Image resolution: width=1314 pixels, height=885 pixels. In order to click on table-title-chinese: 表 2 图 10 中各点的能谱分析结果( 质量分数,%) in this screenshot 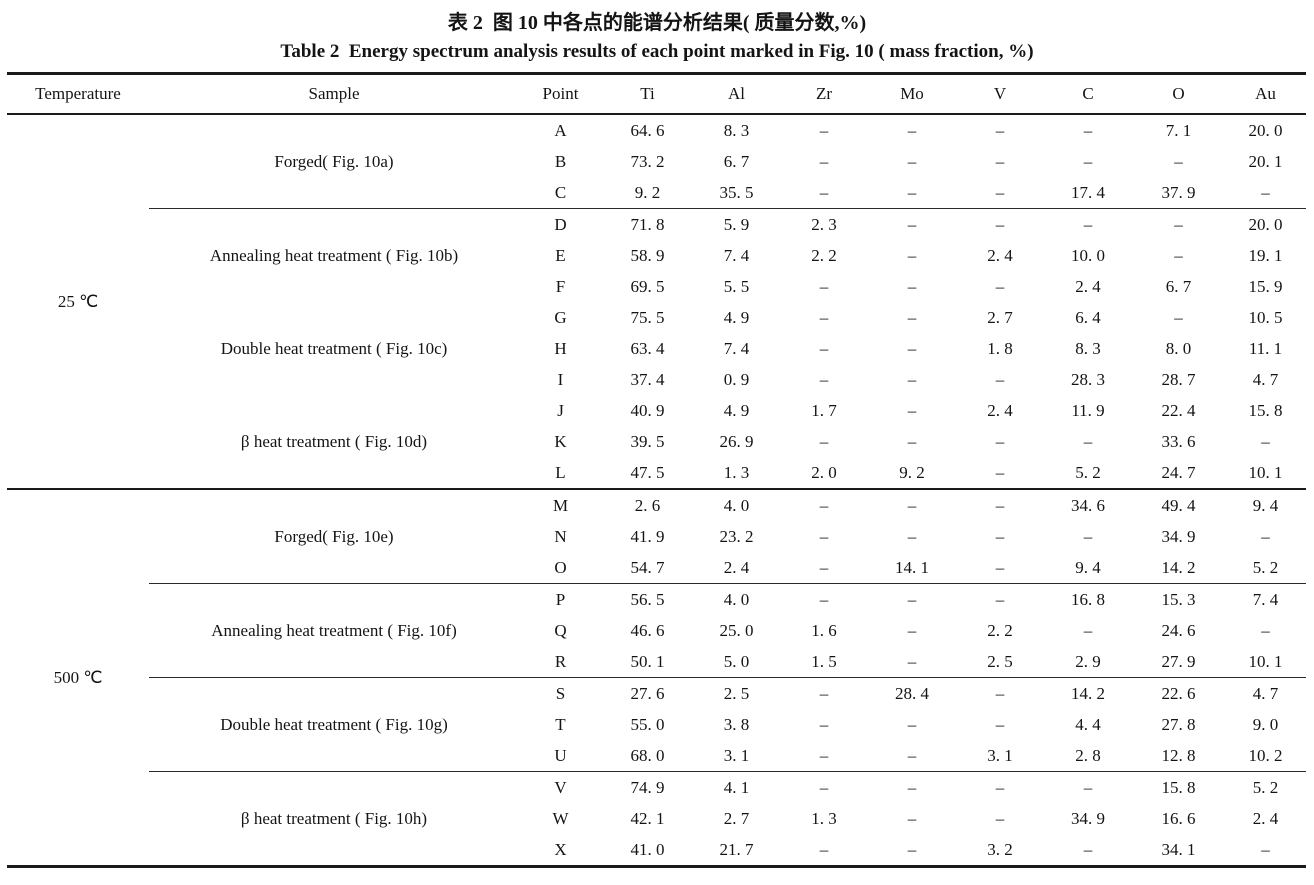, I will do `click(657, 23)`.